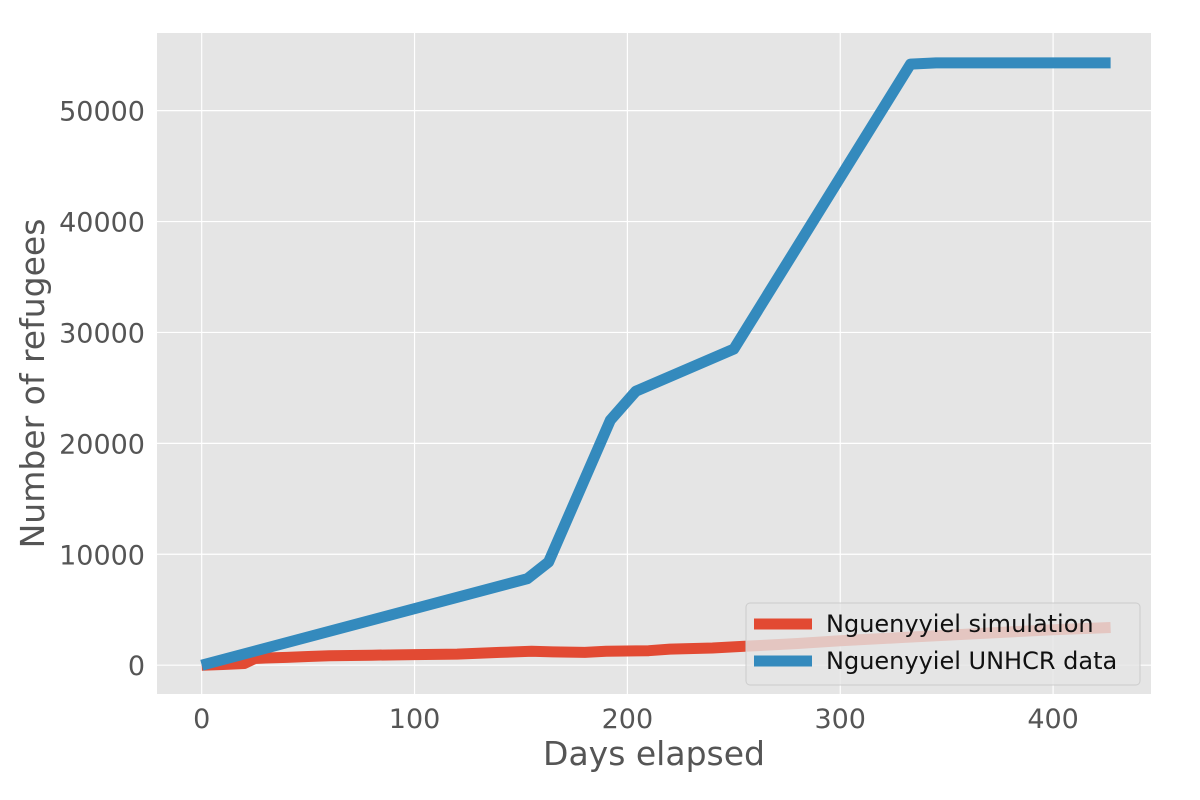 The width and height of the screenshot is (1200, 800). What do you see at coordinates (654, 753) in the screenshot?
I see `x-axis-label: Days elapsed` at bounding box center [654, 753].